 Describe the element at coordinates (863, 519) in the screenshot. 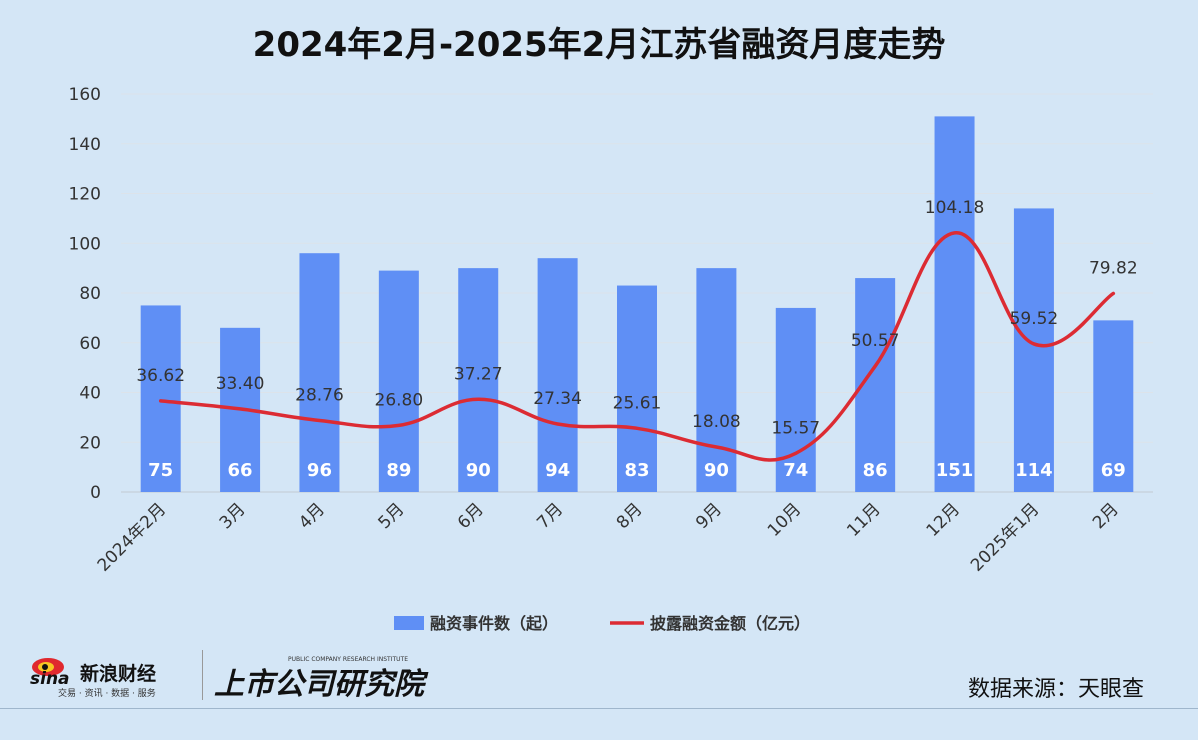

I see `x-tick-label: 11月` at that location.